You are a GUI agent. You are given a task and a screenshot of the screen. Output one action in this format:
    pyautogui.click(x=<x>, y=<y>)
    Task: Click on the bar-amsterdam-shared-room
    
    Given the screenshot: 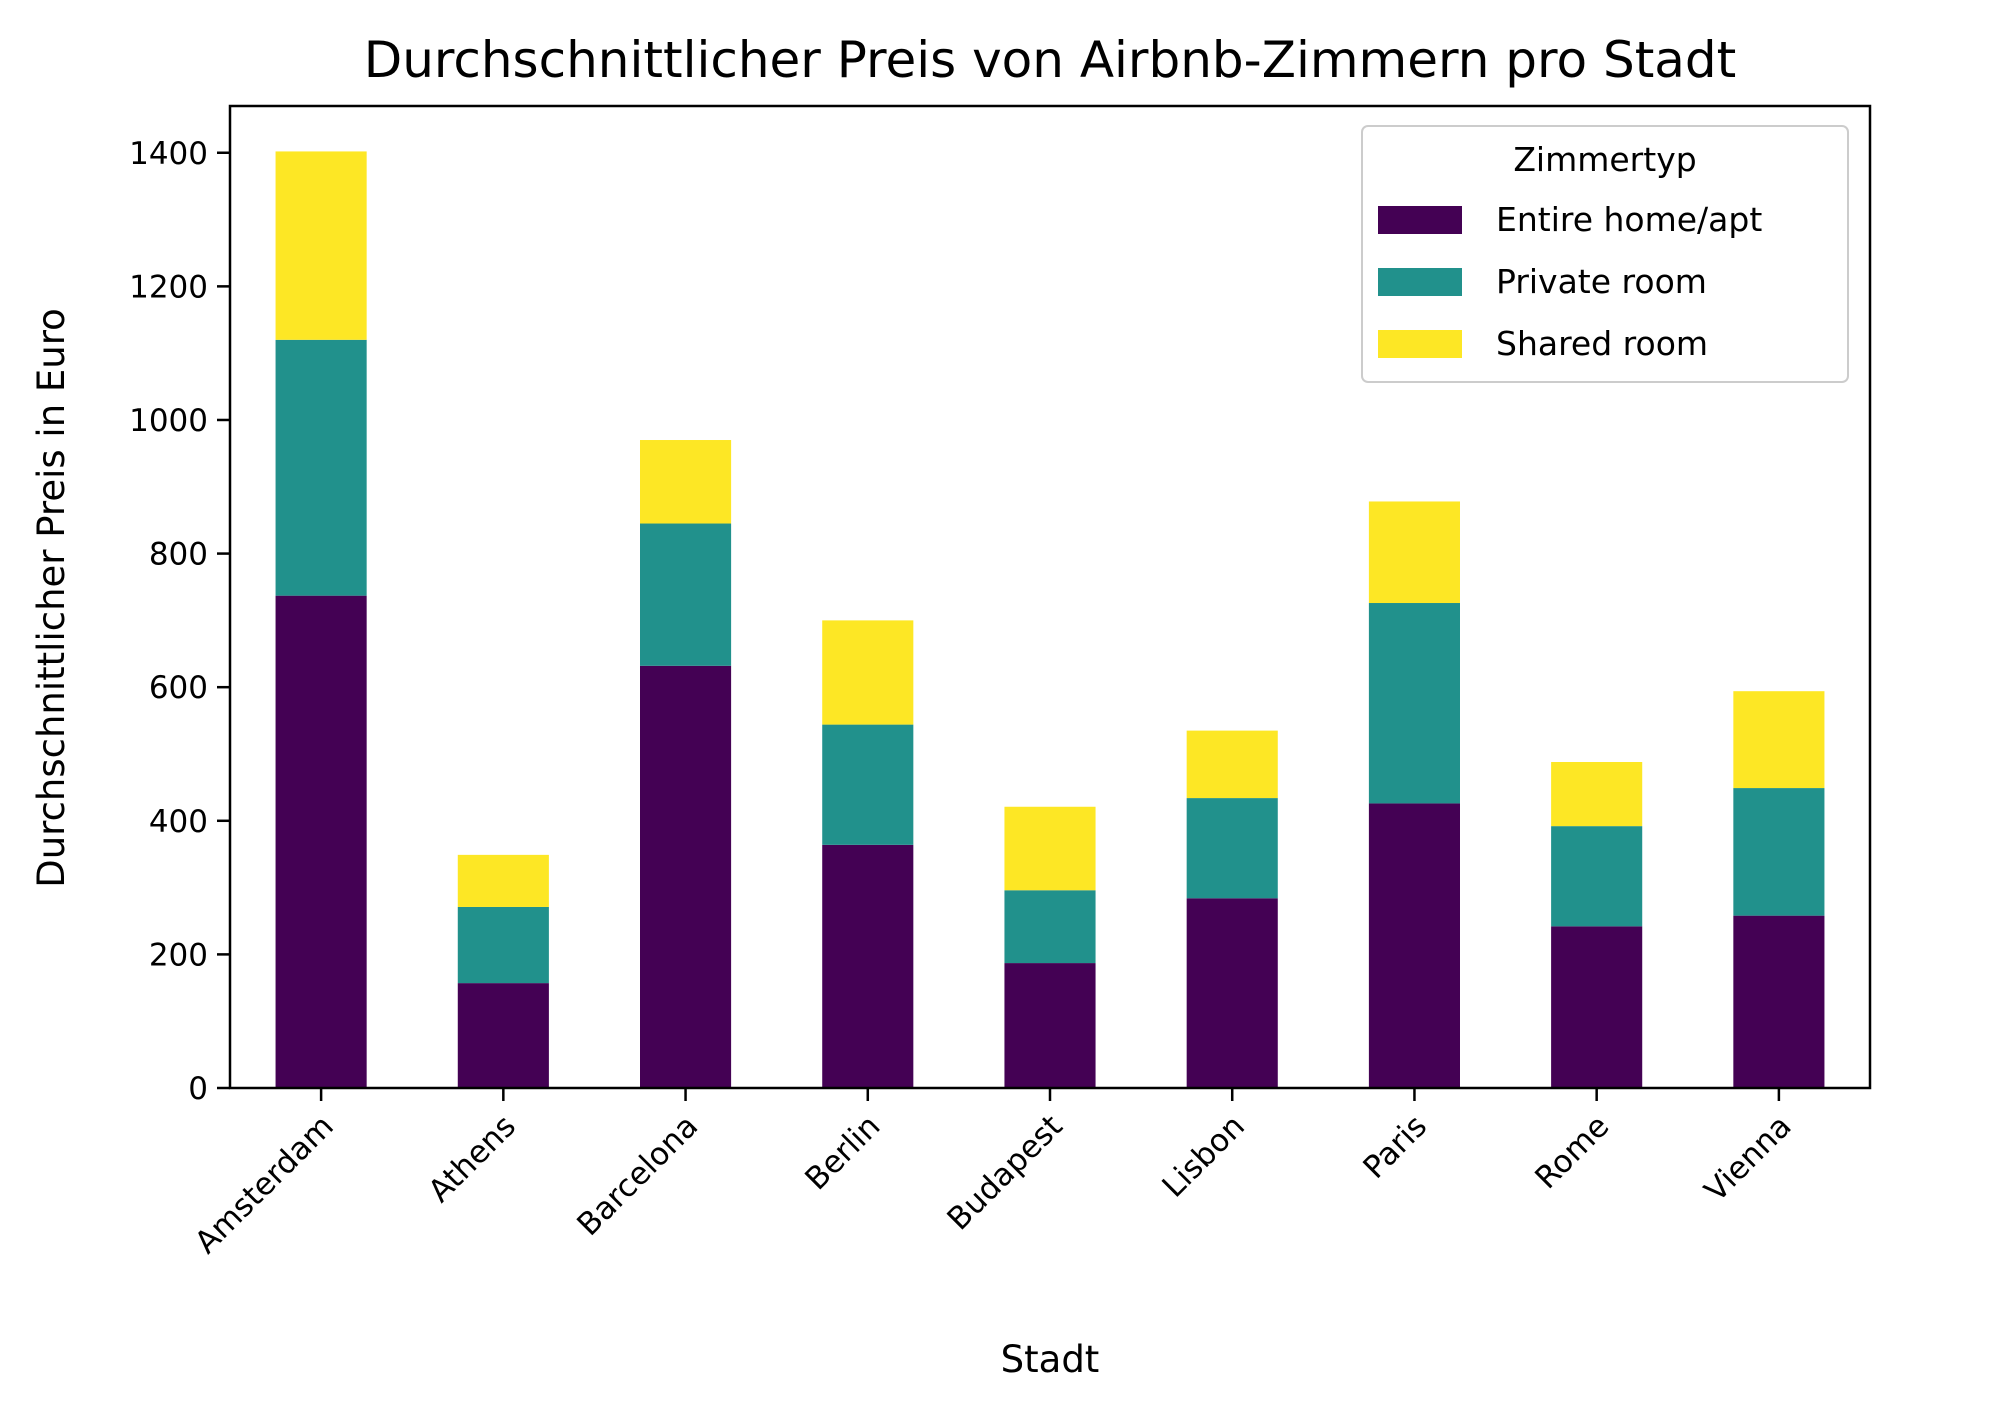 What is the action you would take?
    pyautogui.click(x=321, y=245)
    